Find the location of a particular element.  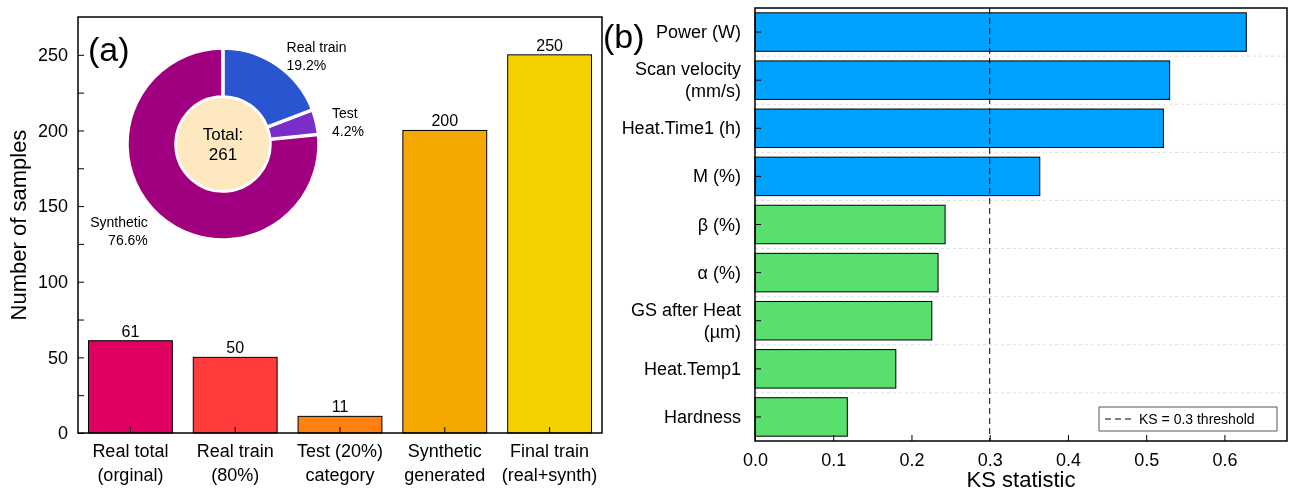

annotation: Total: 261 is located at coordinates (223, 144).